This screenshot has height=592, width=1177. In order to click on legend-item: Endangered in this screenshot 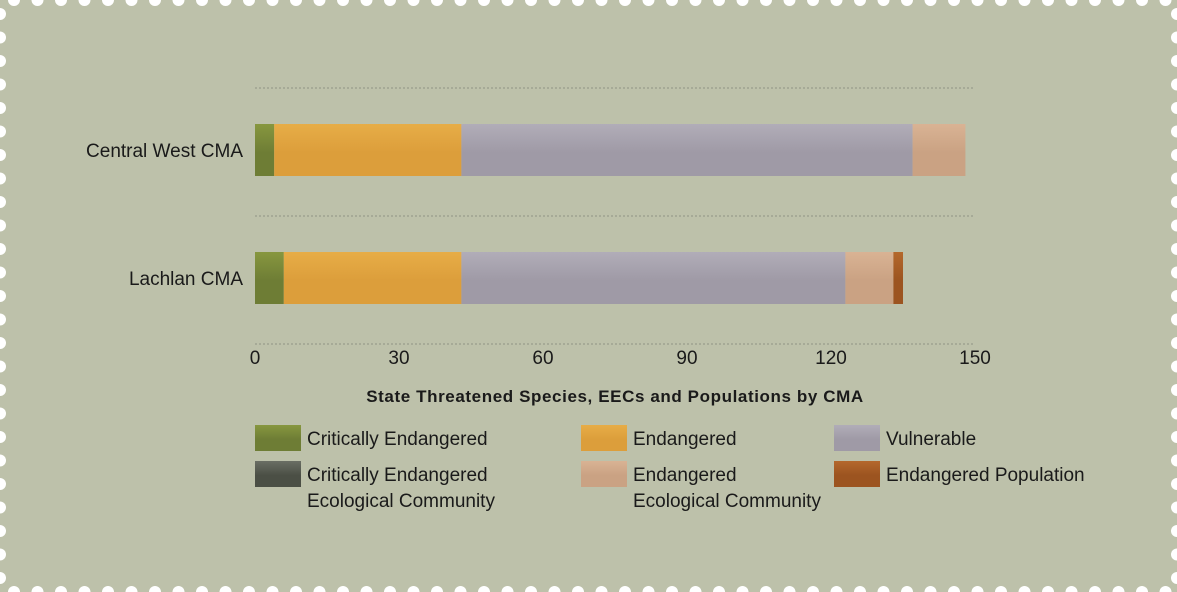, I will do `click(659, 438)`.